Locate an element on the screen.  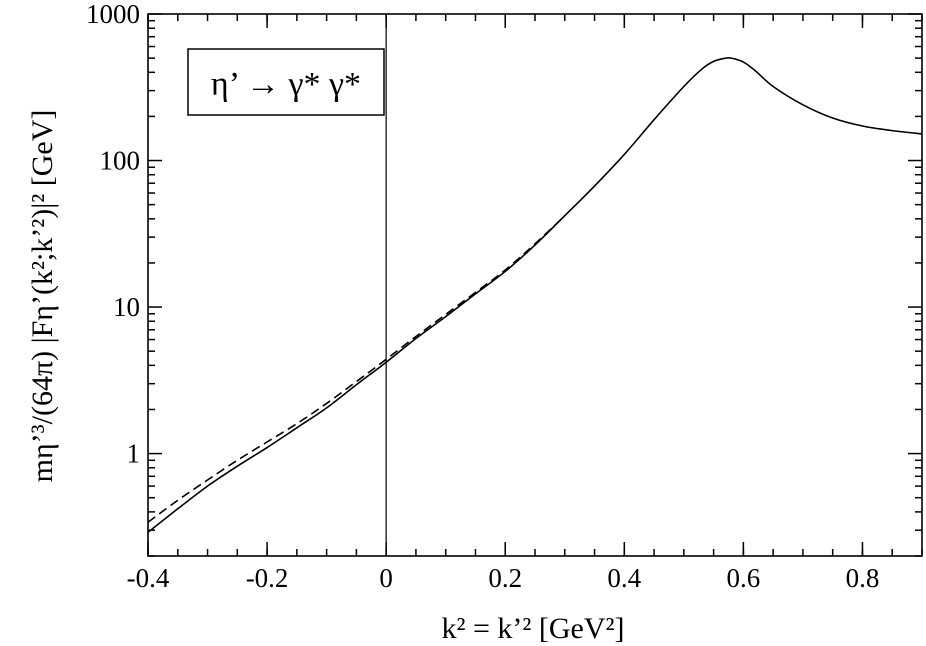
x-tick-label: -0.2 is located at coordinates (267, 578).